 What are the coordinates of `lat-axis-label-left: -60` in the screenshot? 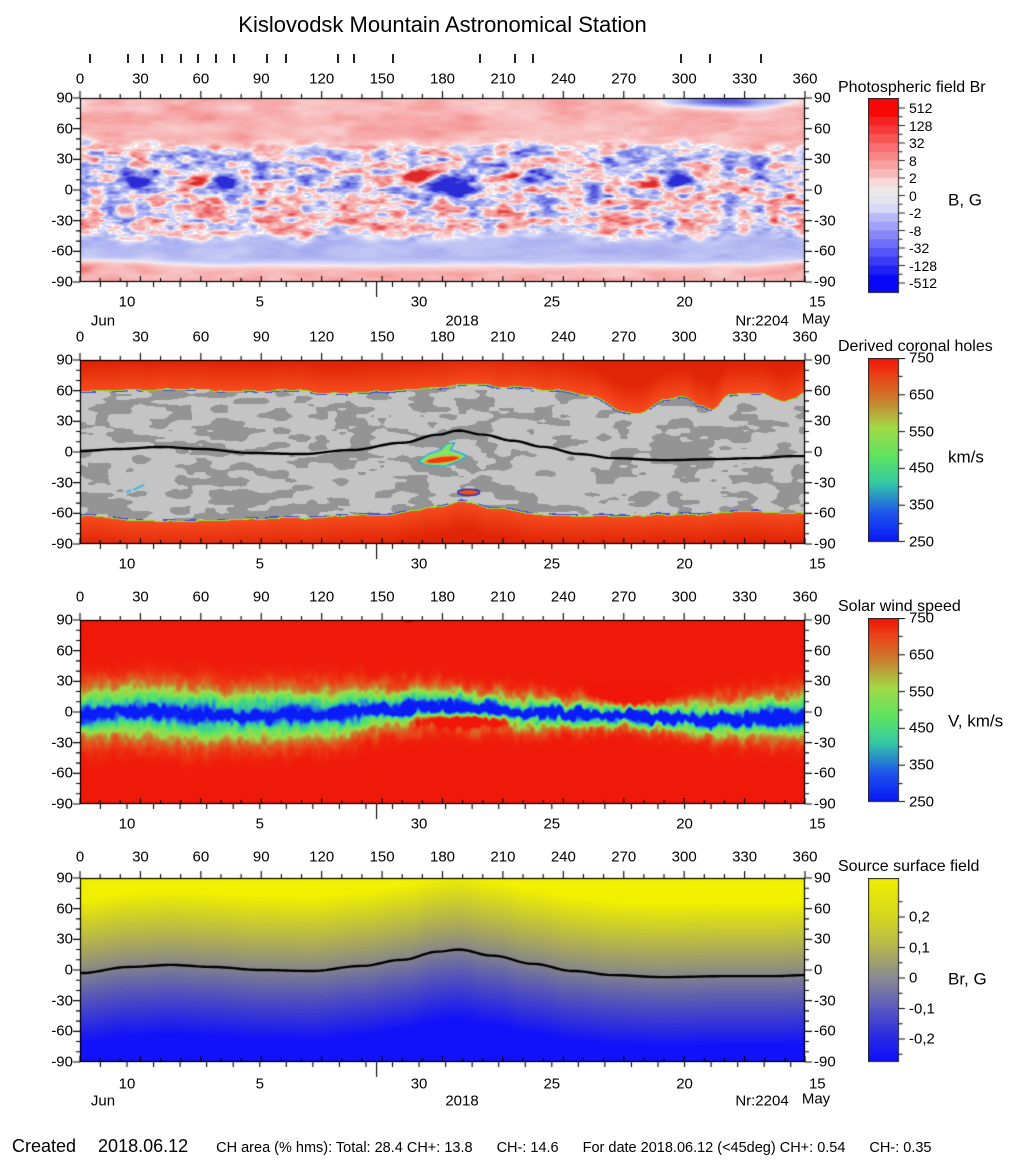 It's located at (62, 773).